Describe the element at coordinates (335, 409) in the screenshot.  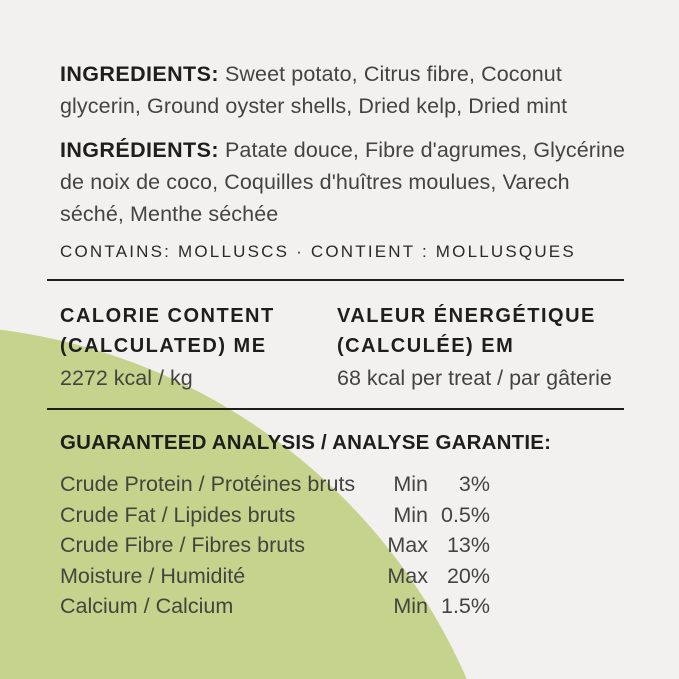
I see `divider-bottom` at that location.